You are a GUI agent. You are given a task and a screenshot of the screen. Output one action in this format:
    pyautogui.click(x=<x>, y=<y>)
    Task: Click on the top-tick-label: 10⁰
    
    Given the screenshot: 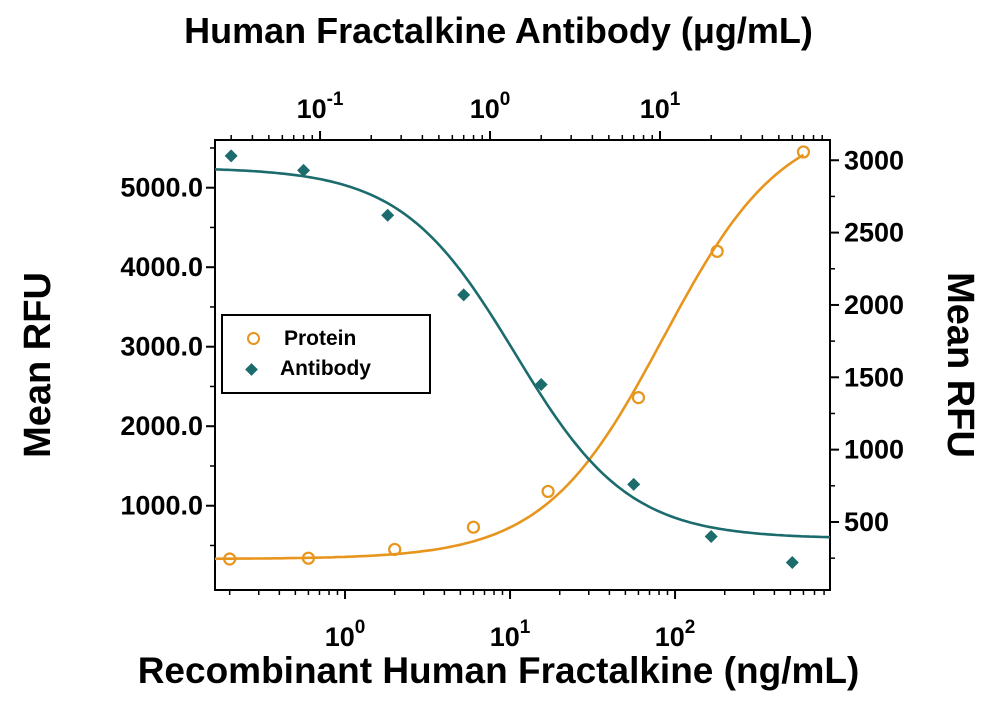 What is the action you would take?
    pyautogui.click(x=490, y=106)
    